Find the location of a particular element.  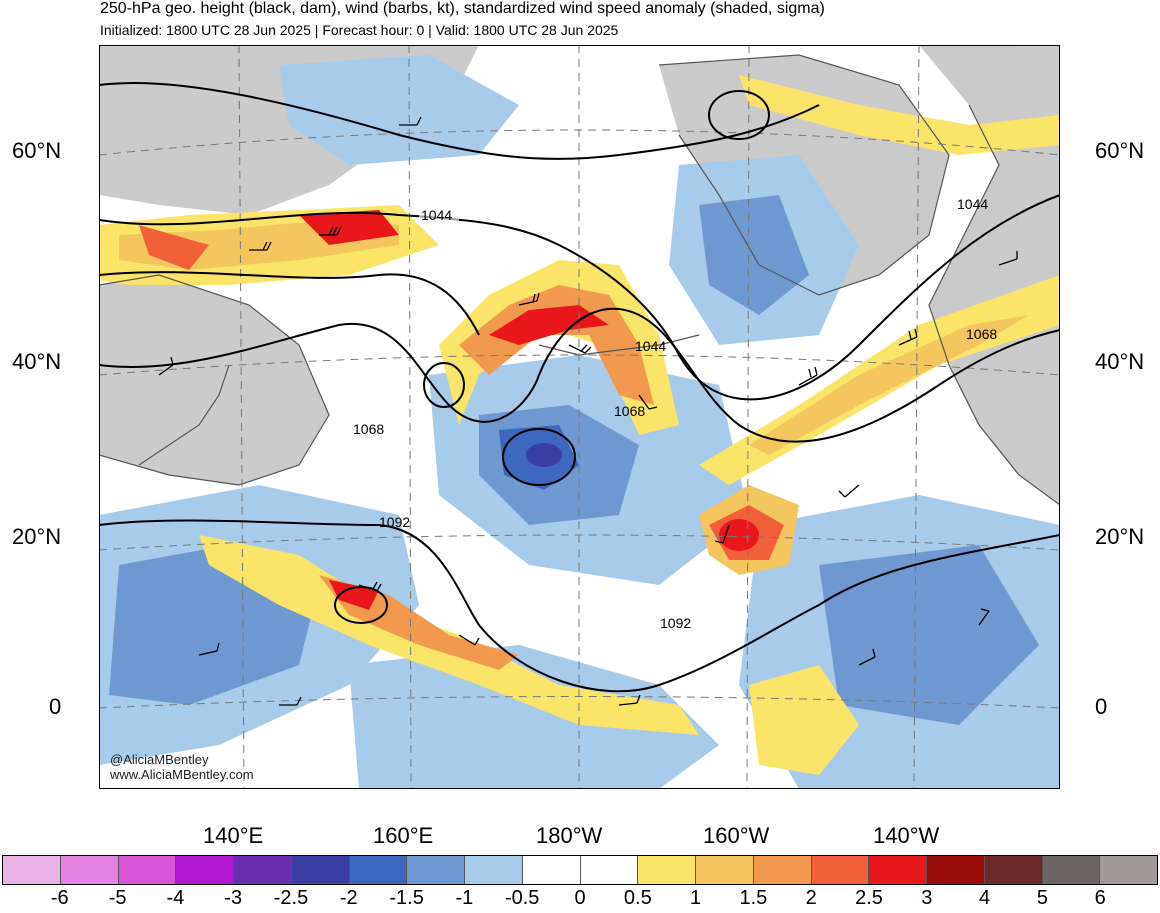

jet-aleutian-ridge-mid is located at coordinates (556, 345).